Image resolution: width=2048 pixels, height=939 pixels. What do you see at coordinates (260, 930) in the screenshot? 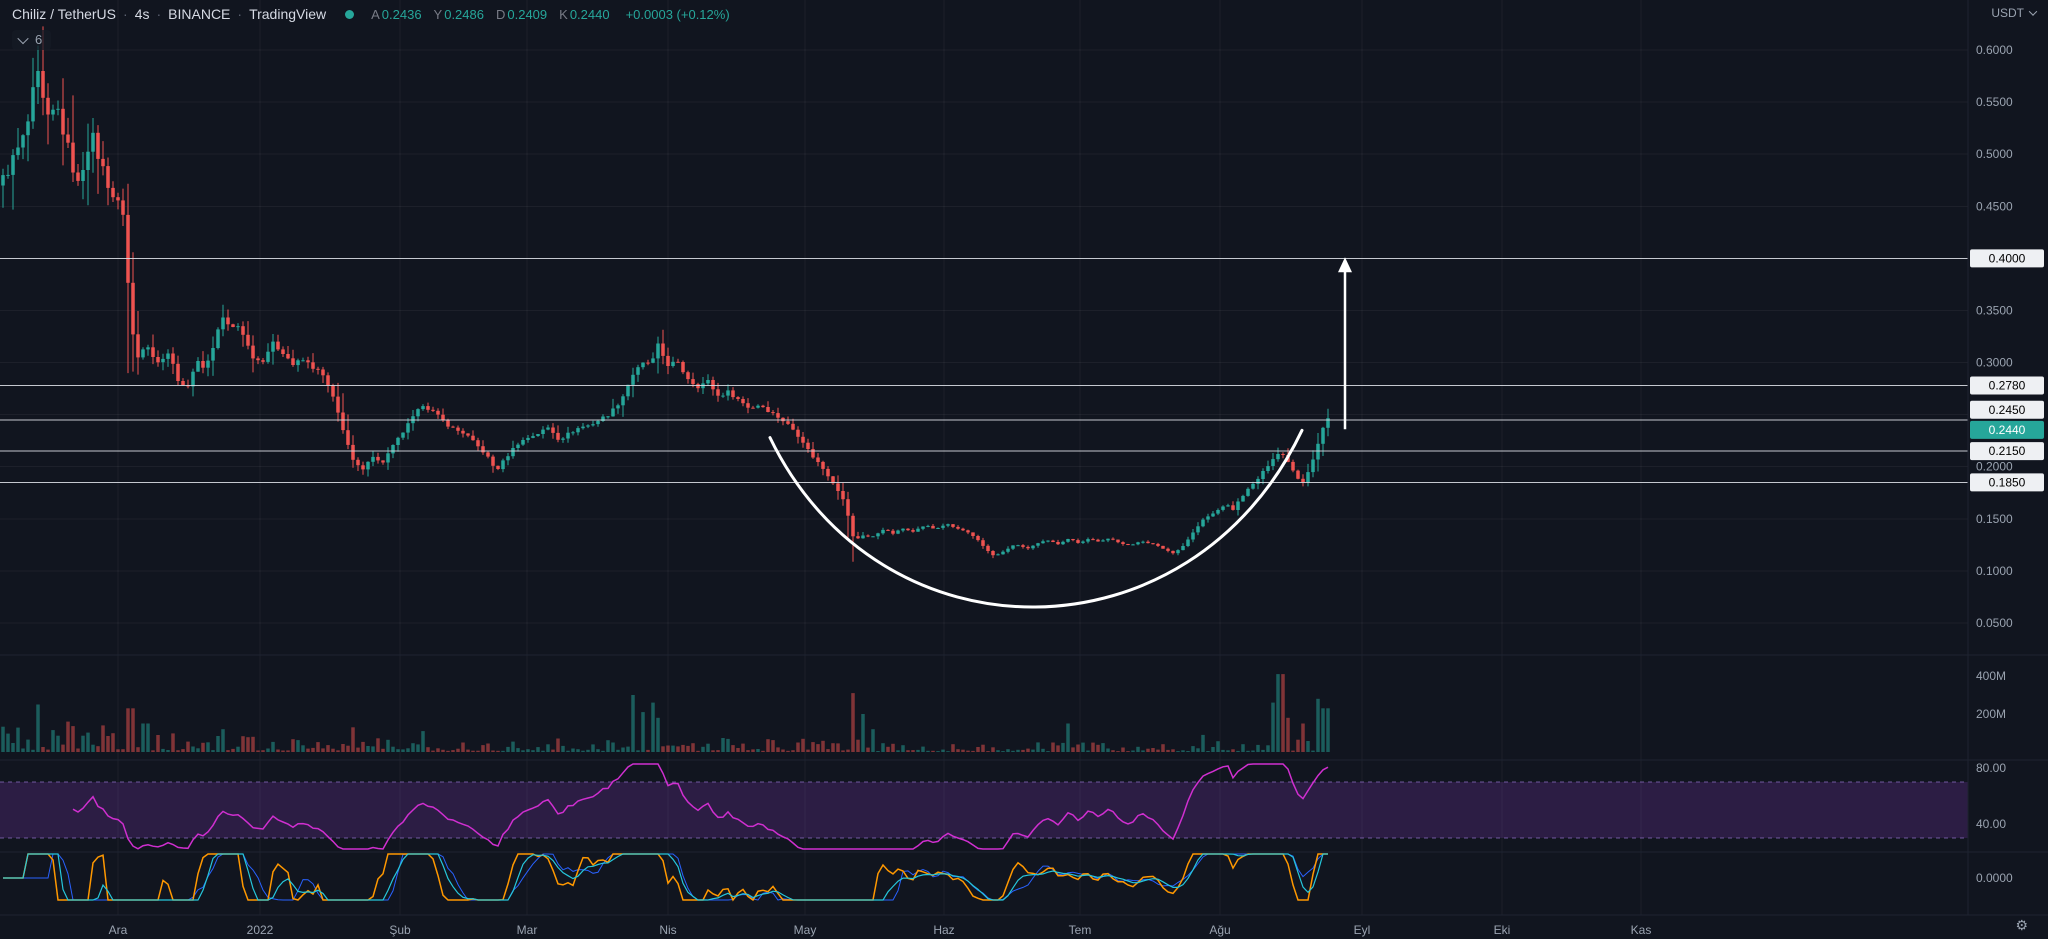
I see `svg-text: 2022` at bounding box center [260, 930].